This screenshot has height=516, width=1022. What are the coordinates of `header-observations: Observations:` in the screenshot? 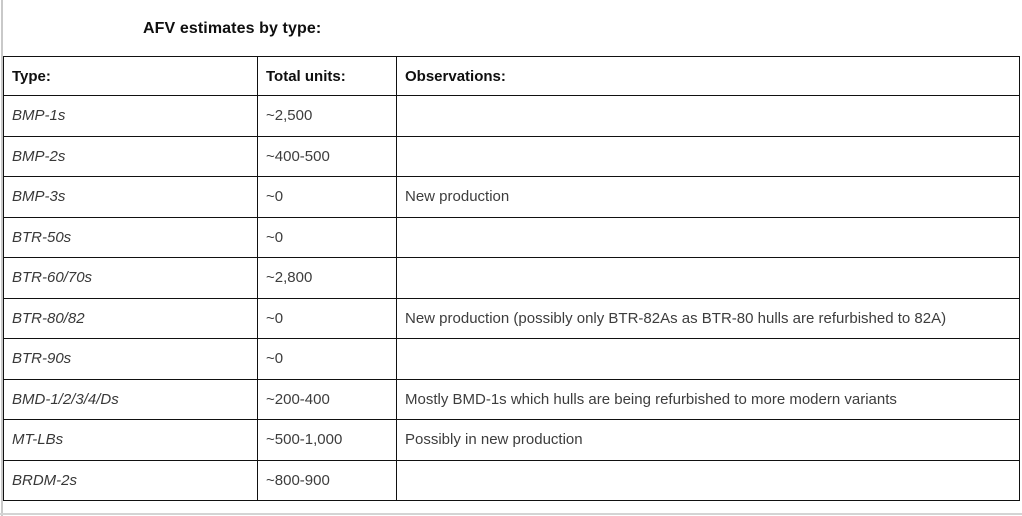 It's located at (708, 76).